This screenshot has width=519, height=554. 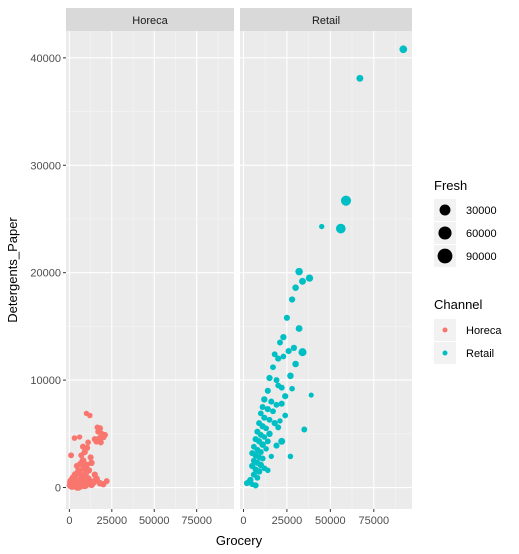 I want to click on facet-retail-label: Retail, so click(x=326, y=21).